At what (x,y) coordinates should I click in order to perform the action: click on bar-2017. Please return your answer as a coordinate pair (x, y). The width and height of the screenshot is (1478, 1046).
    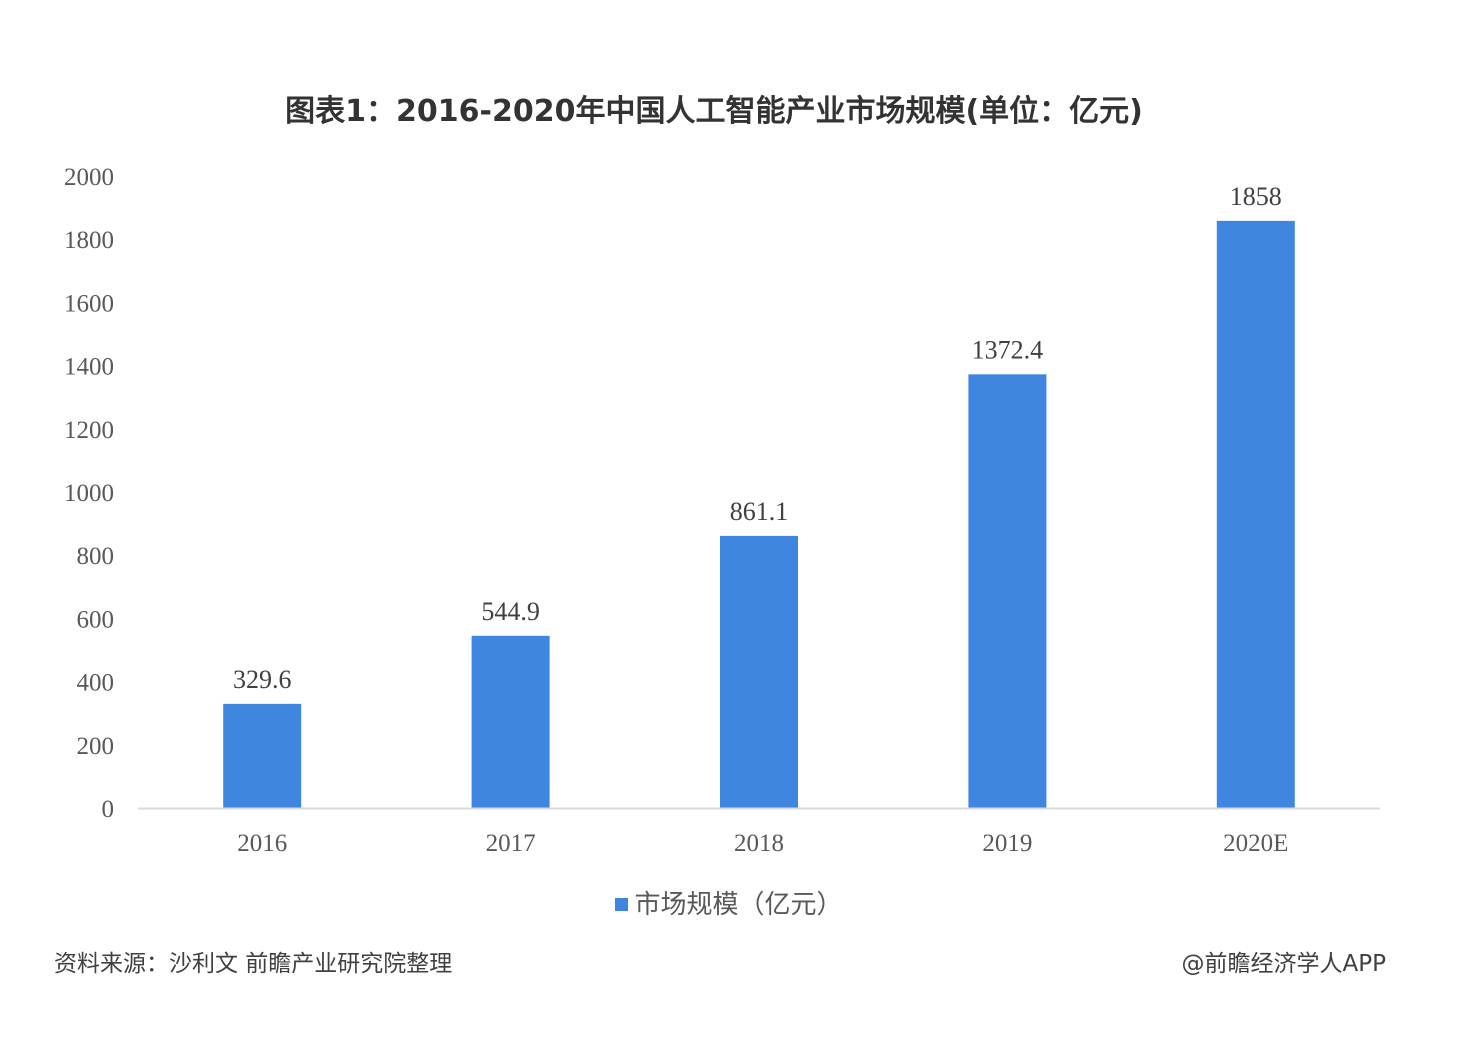
    Looking at the image, I should click on (510, 721).